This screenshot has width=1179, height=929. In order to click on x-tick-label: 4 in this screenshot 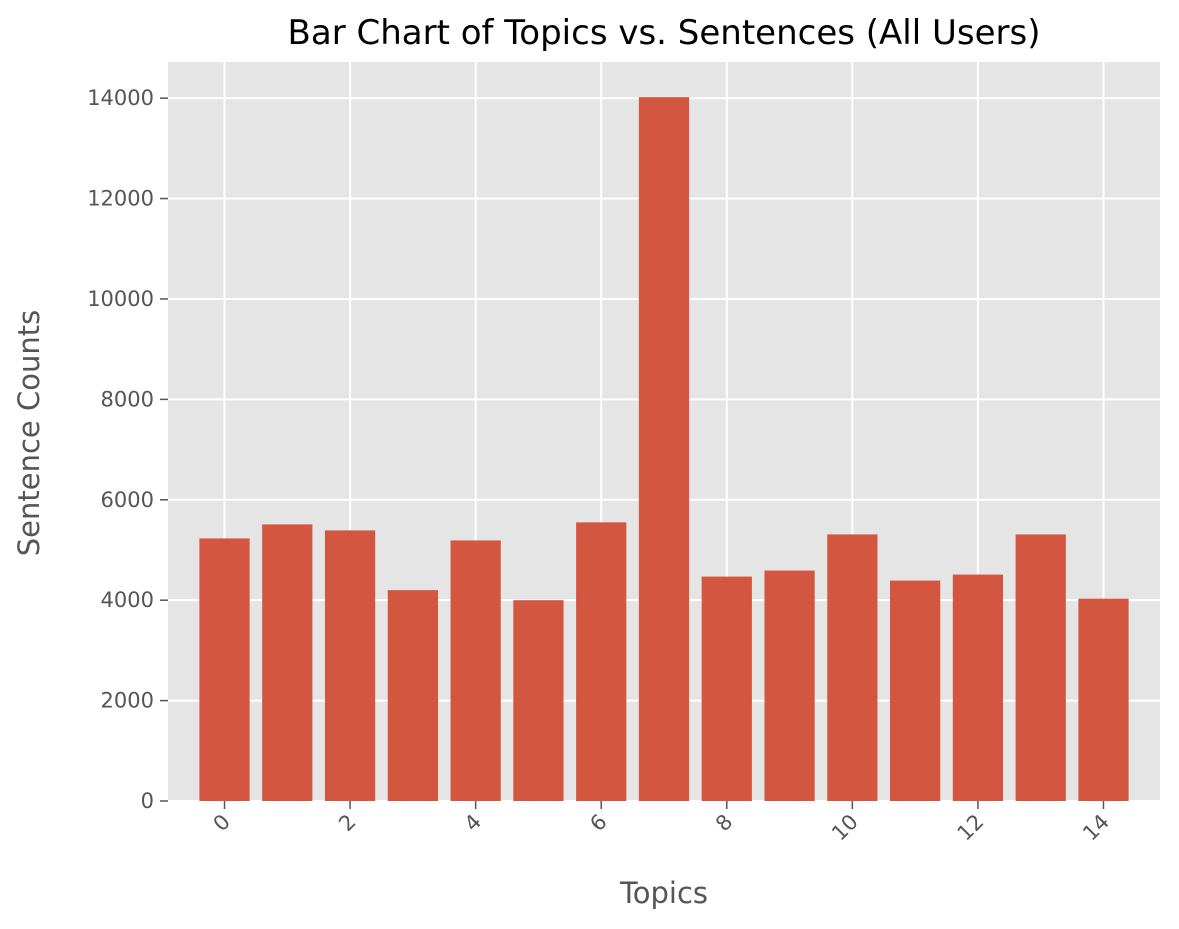, I will do `click(473, 823)`.